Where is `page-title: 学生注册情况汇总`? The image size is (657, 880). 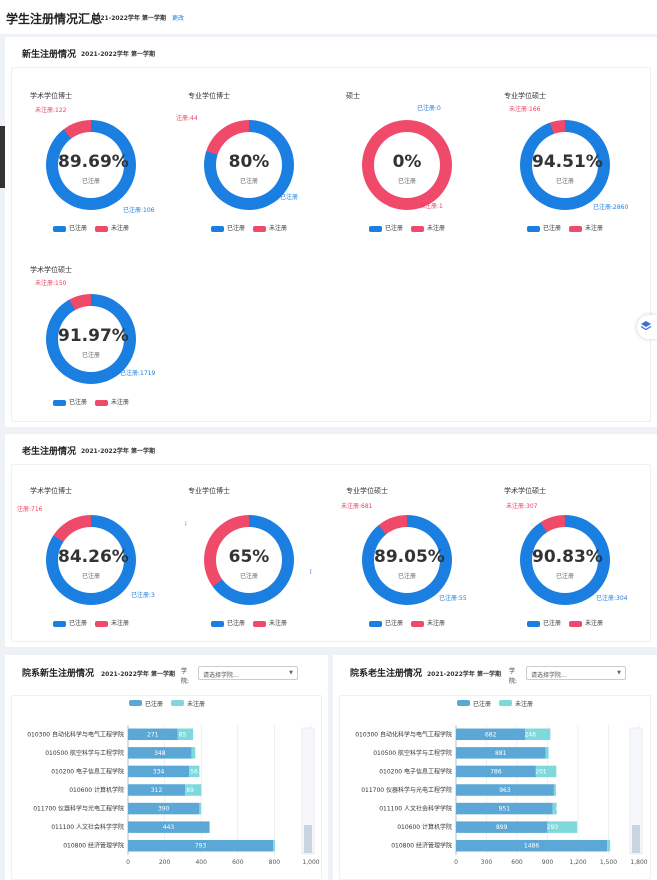
page-title: 学生注册情况汇总 is located at coordinates (54, 19).